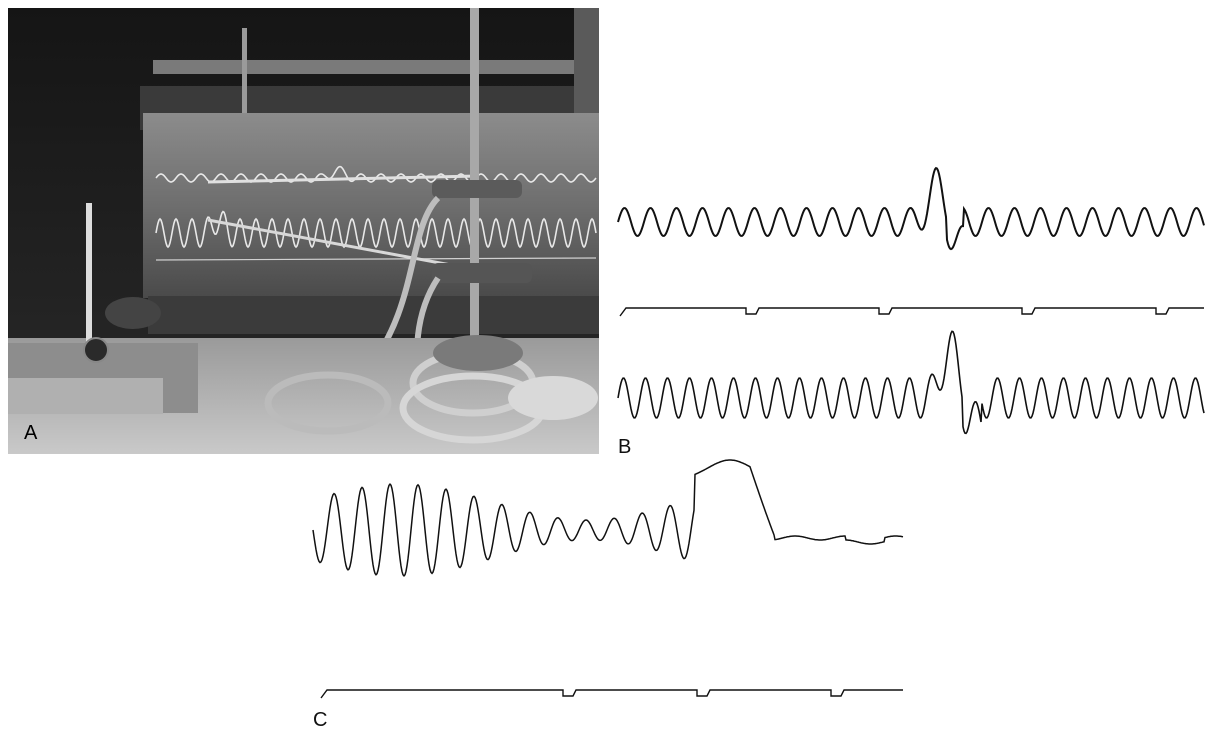  Describe the element at coordinates (376, 67) in the screenshot. I see `horizontal-bar` at that location.